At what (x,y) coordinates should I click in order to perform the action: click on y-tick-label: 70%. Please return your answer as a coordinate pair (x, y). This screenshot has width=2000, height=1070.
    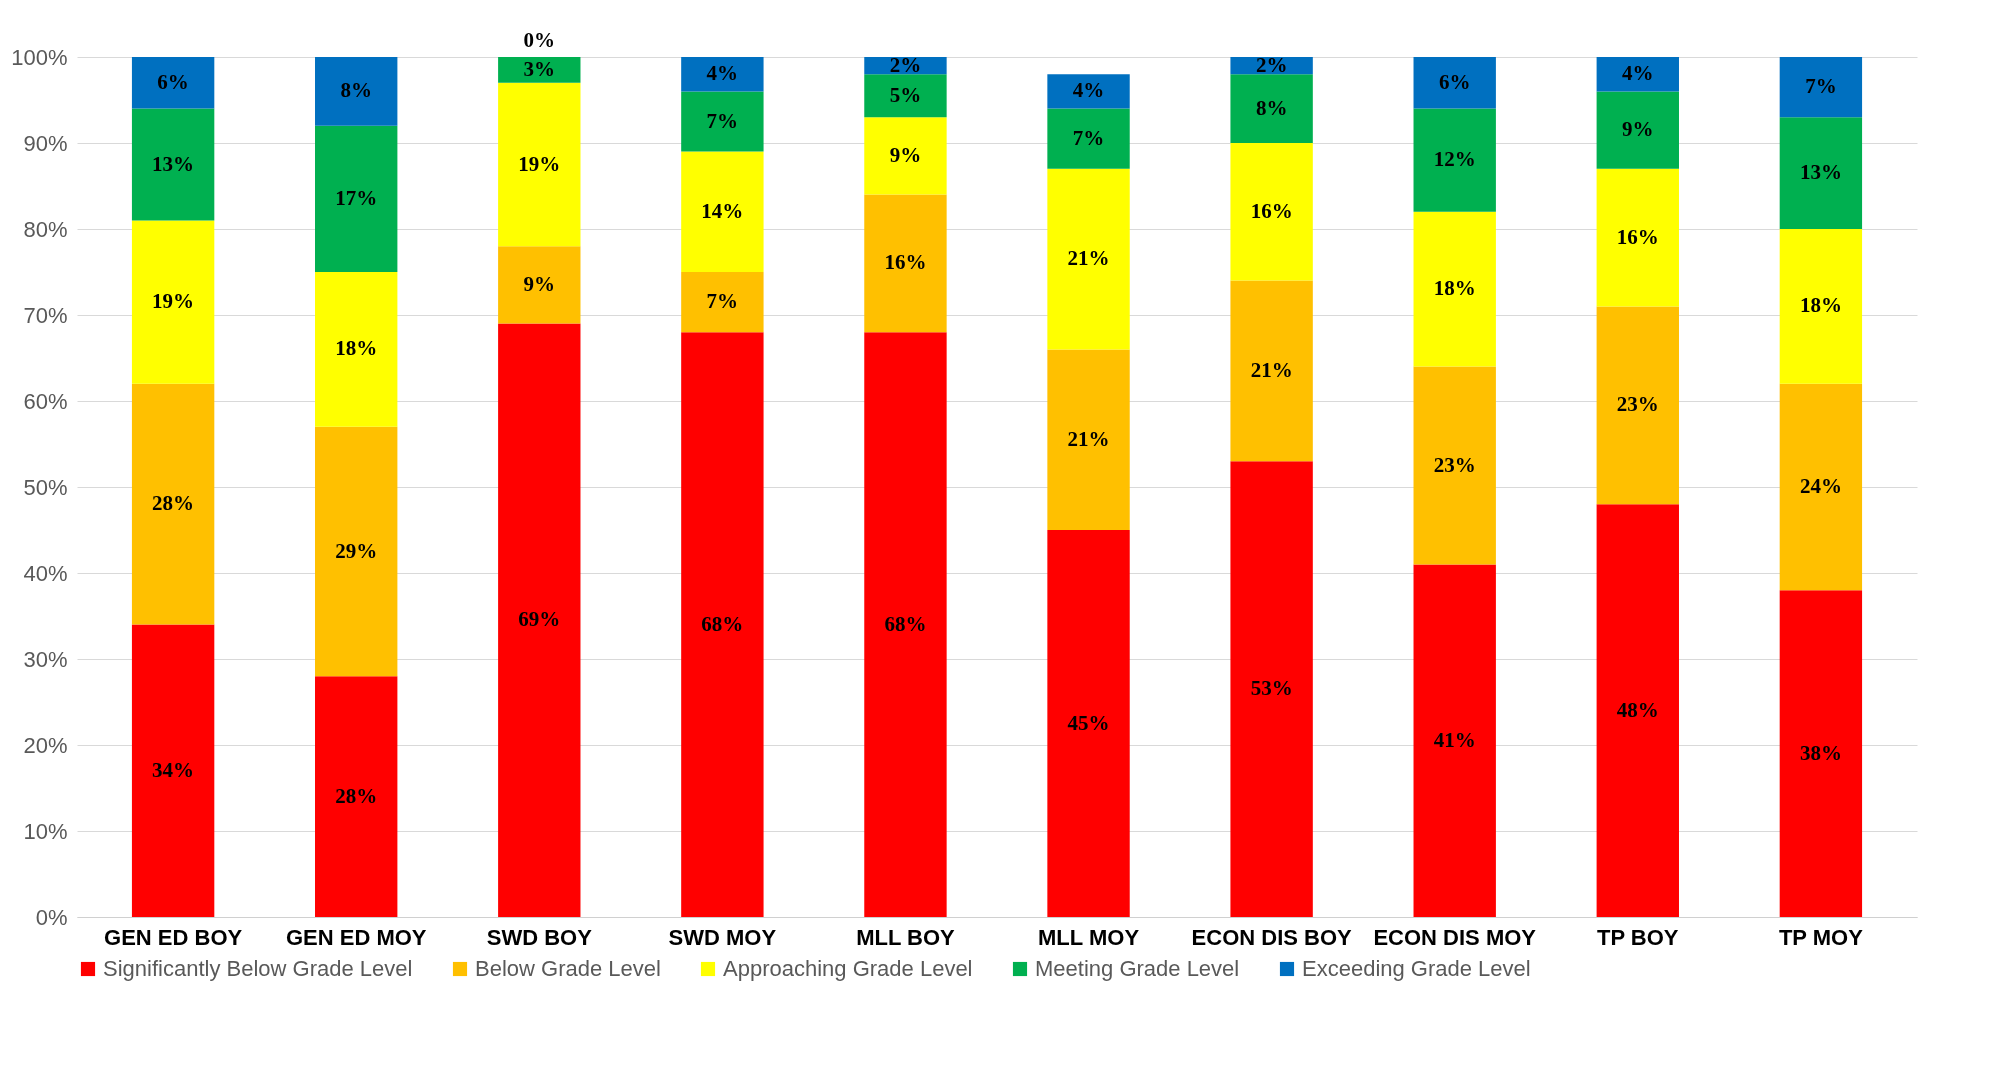
    Looking at the image, I should click on (45, 315).